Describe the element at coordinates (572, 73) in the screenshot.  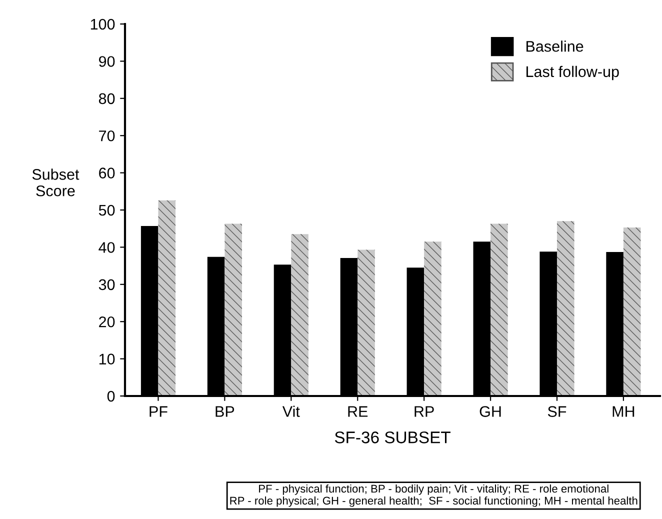
I see `legend-label: Last follow-up` at that location.